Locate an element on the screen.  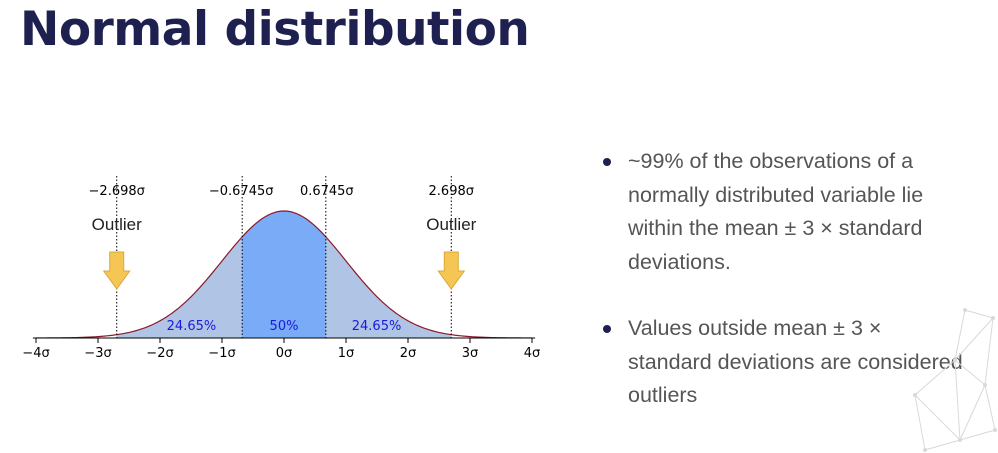
percent-label-left: 24.65% is located at coordinates (192, 326).